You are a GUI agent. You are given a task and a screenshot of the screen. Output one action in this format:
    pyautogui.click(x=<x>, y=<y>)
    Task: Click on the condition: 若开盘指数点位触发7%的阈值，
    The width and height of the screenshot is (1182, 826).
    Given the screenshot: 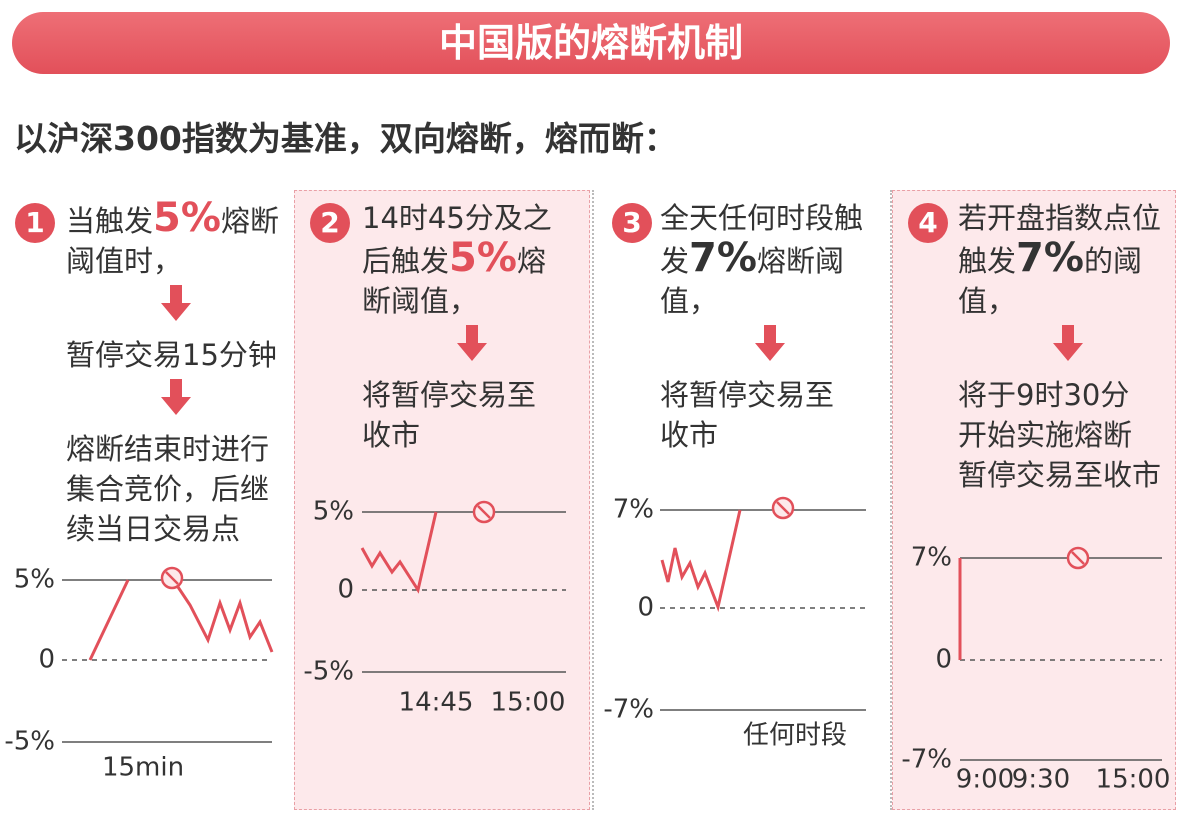 What is the action you would take?
    pyautogui.click(x=1062, y=259)
    